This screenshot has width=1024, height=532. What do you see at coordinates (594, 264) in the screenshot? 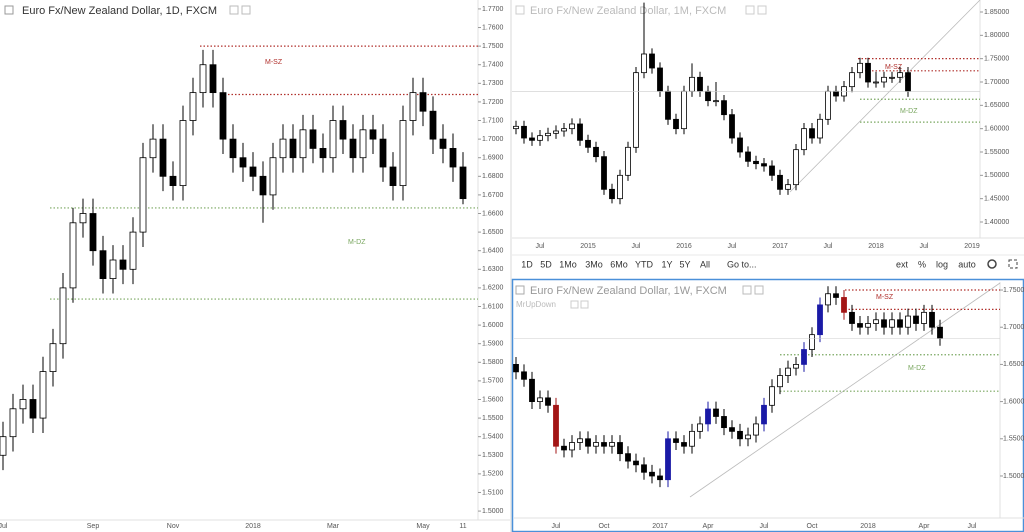
I see `range-button: 3Mo` at bounding box center [594, 264].